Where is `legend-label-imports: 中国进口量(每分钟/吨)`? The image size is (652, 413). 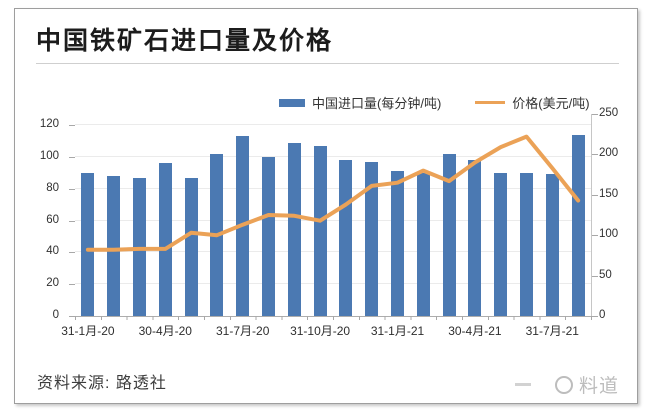
legend-label-imports: 中国进口量(每分钟/吨) is located at coordinates (377, 103).